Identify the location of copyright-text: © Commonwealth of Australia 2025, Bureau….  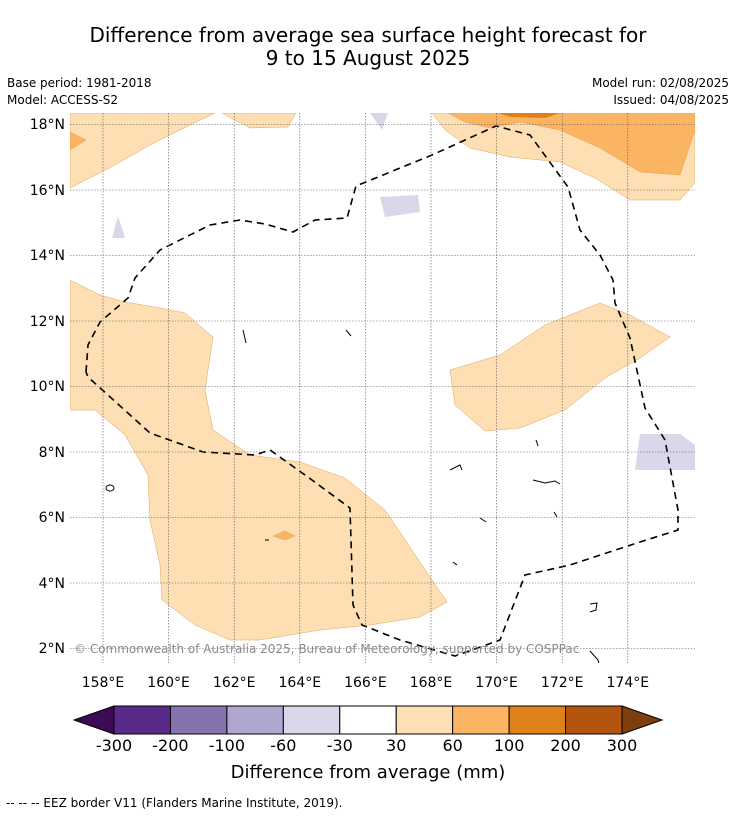
(326, 649).